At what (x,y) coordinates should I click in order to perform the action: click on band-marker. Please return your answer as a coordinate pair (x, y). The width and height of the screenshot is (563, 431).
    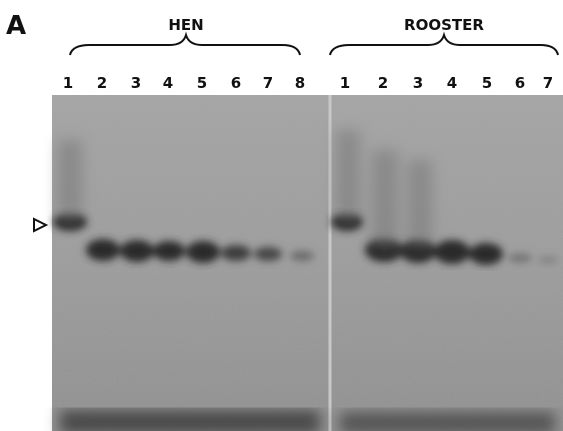
    Looking at the image, I should click on (41, 225).